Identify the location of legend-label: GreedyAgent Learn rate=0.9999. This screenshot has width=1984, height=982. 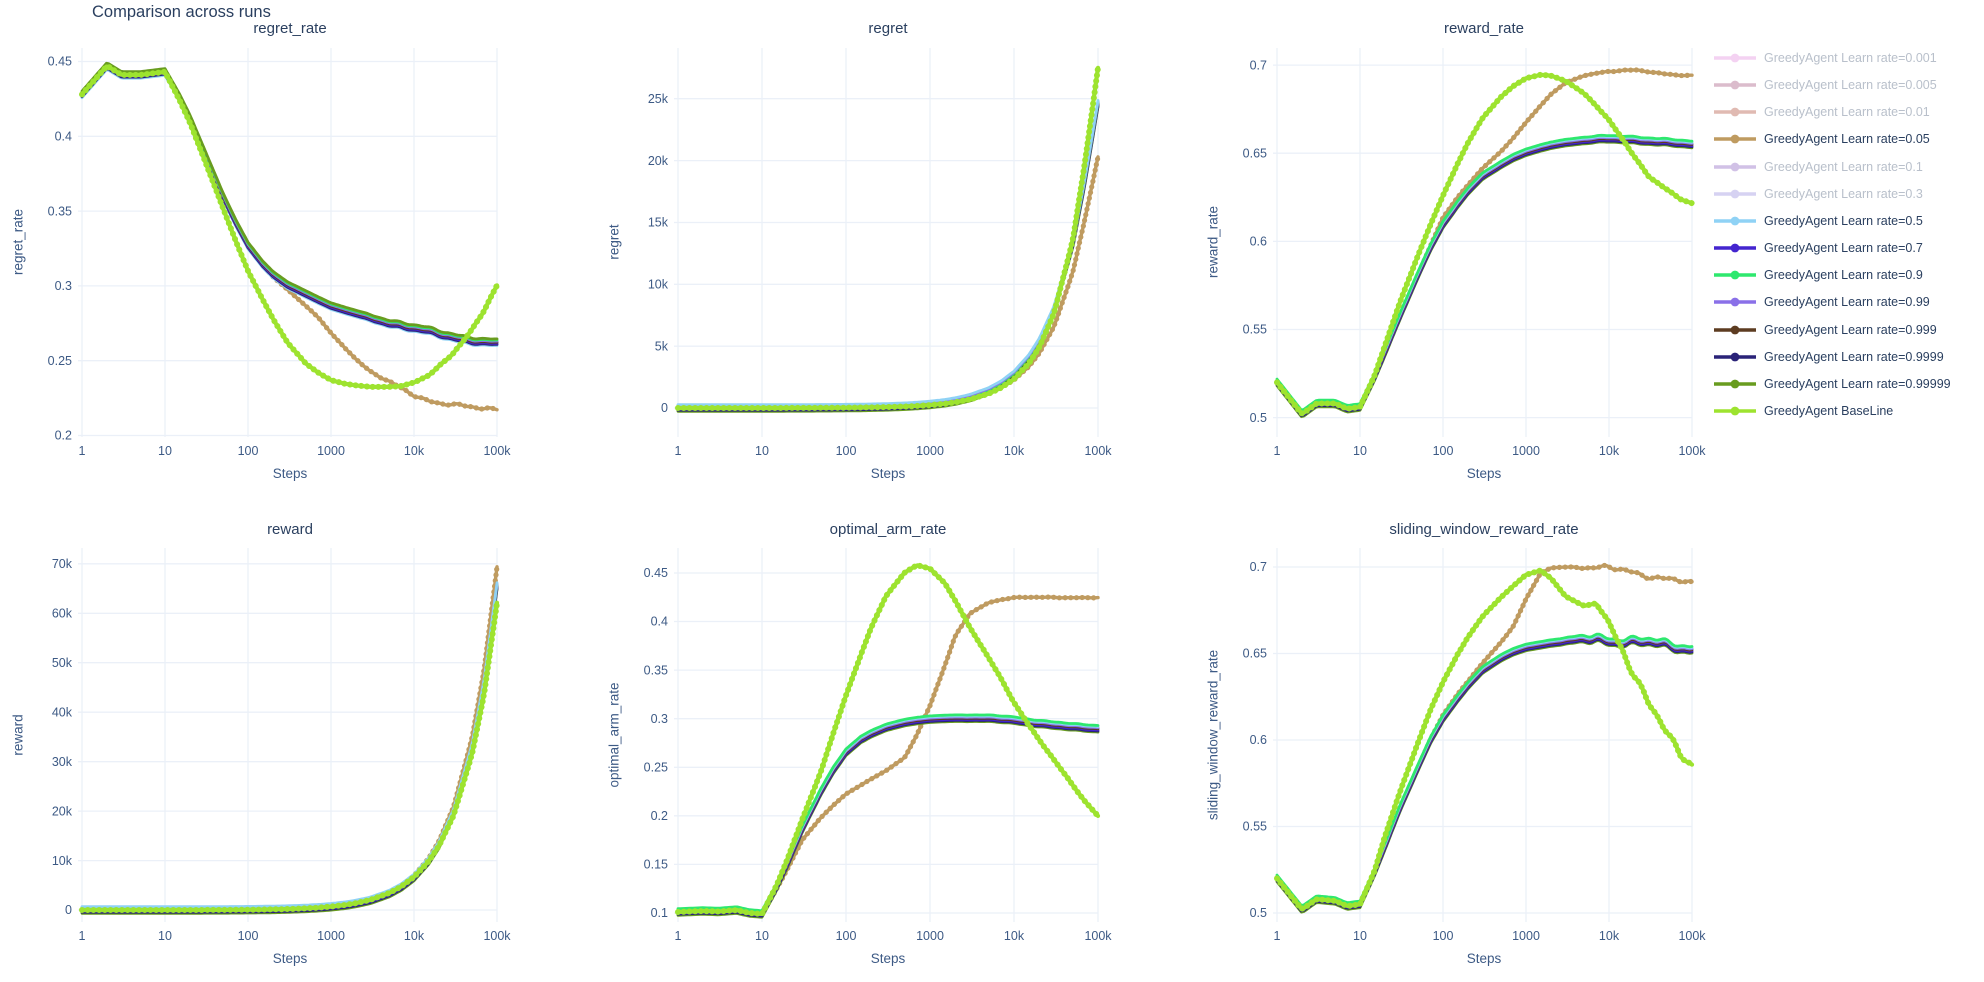
(1854, 356).